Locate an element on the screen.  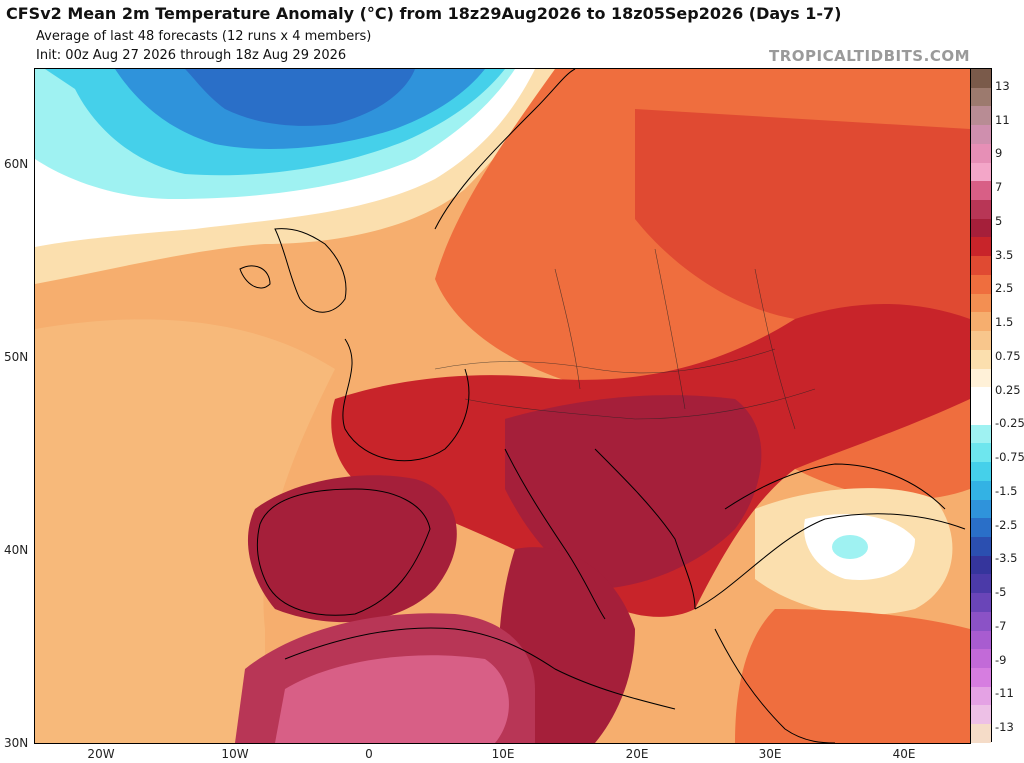
colorbar-tick-label: 2.5 is located at coordinates (1004, 288).